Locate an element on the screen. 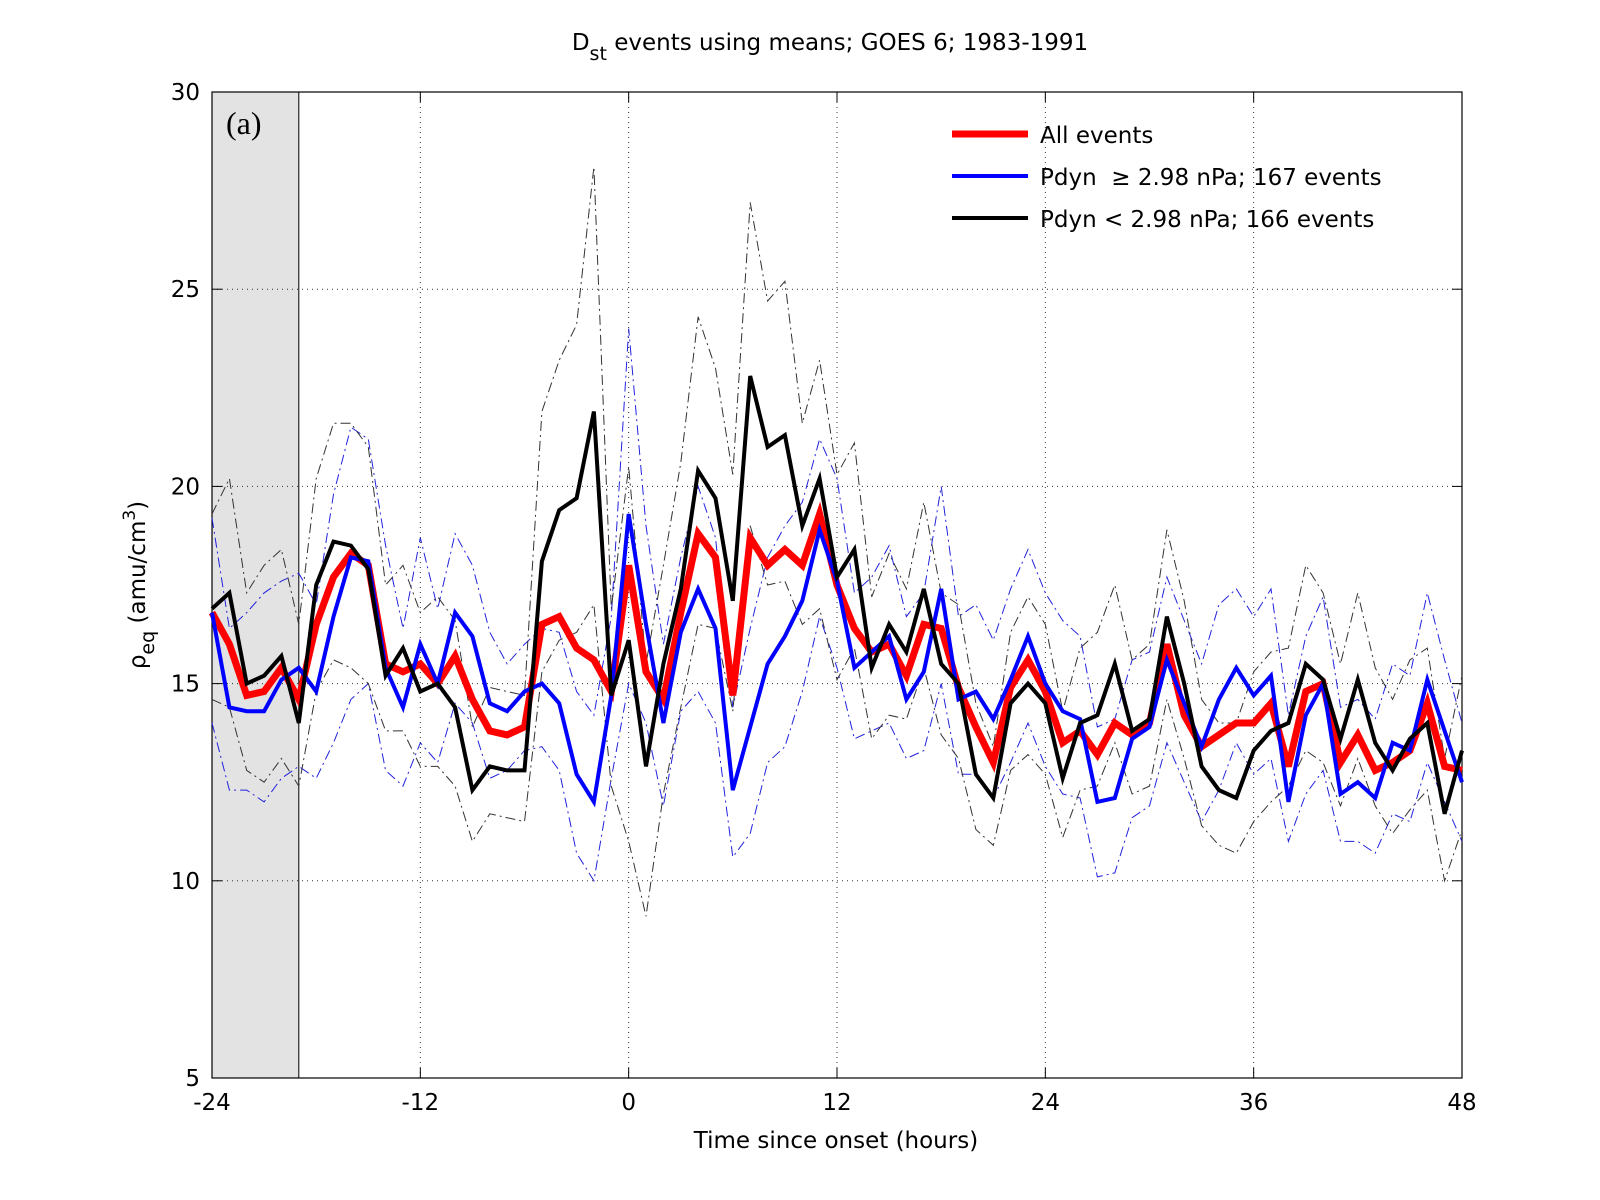 The image size is (1600, 1200). legend-label: All events is located at coordinates (1096, 136).